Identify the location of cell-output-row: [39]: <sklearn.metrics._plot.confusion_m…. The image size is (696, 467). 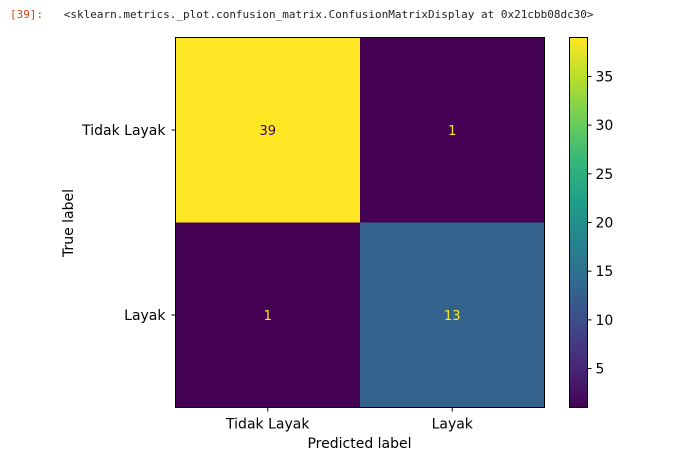
(302, 15).